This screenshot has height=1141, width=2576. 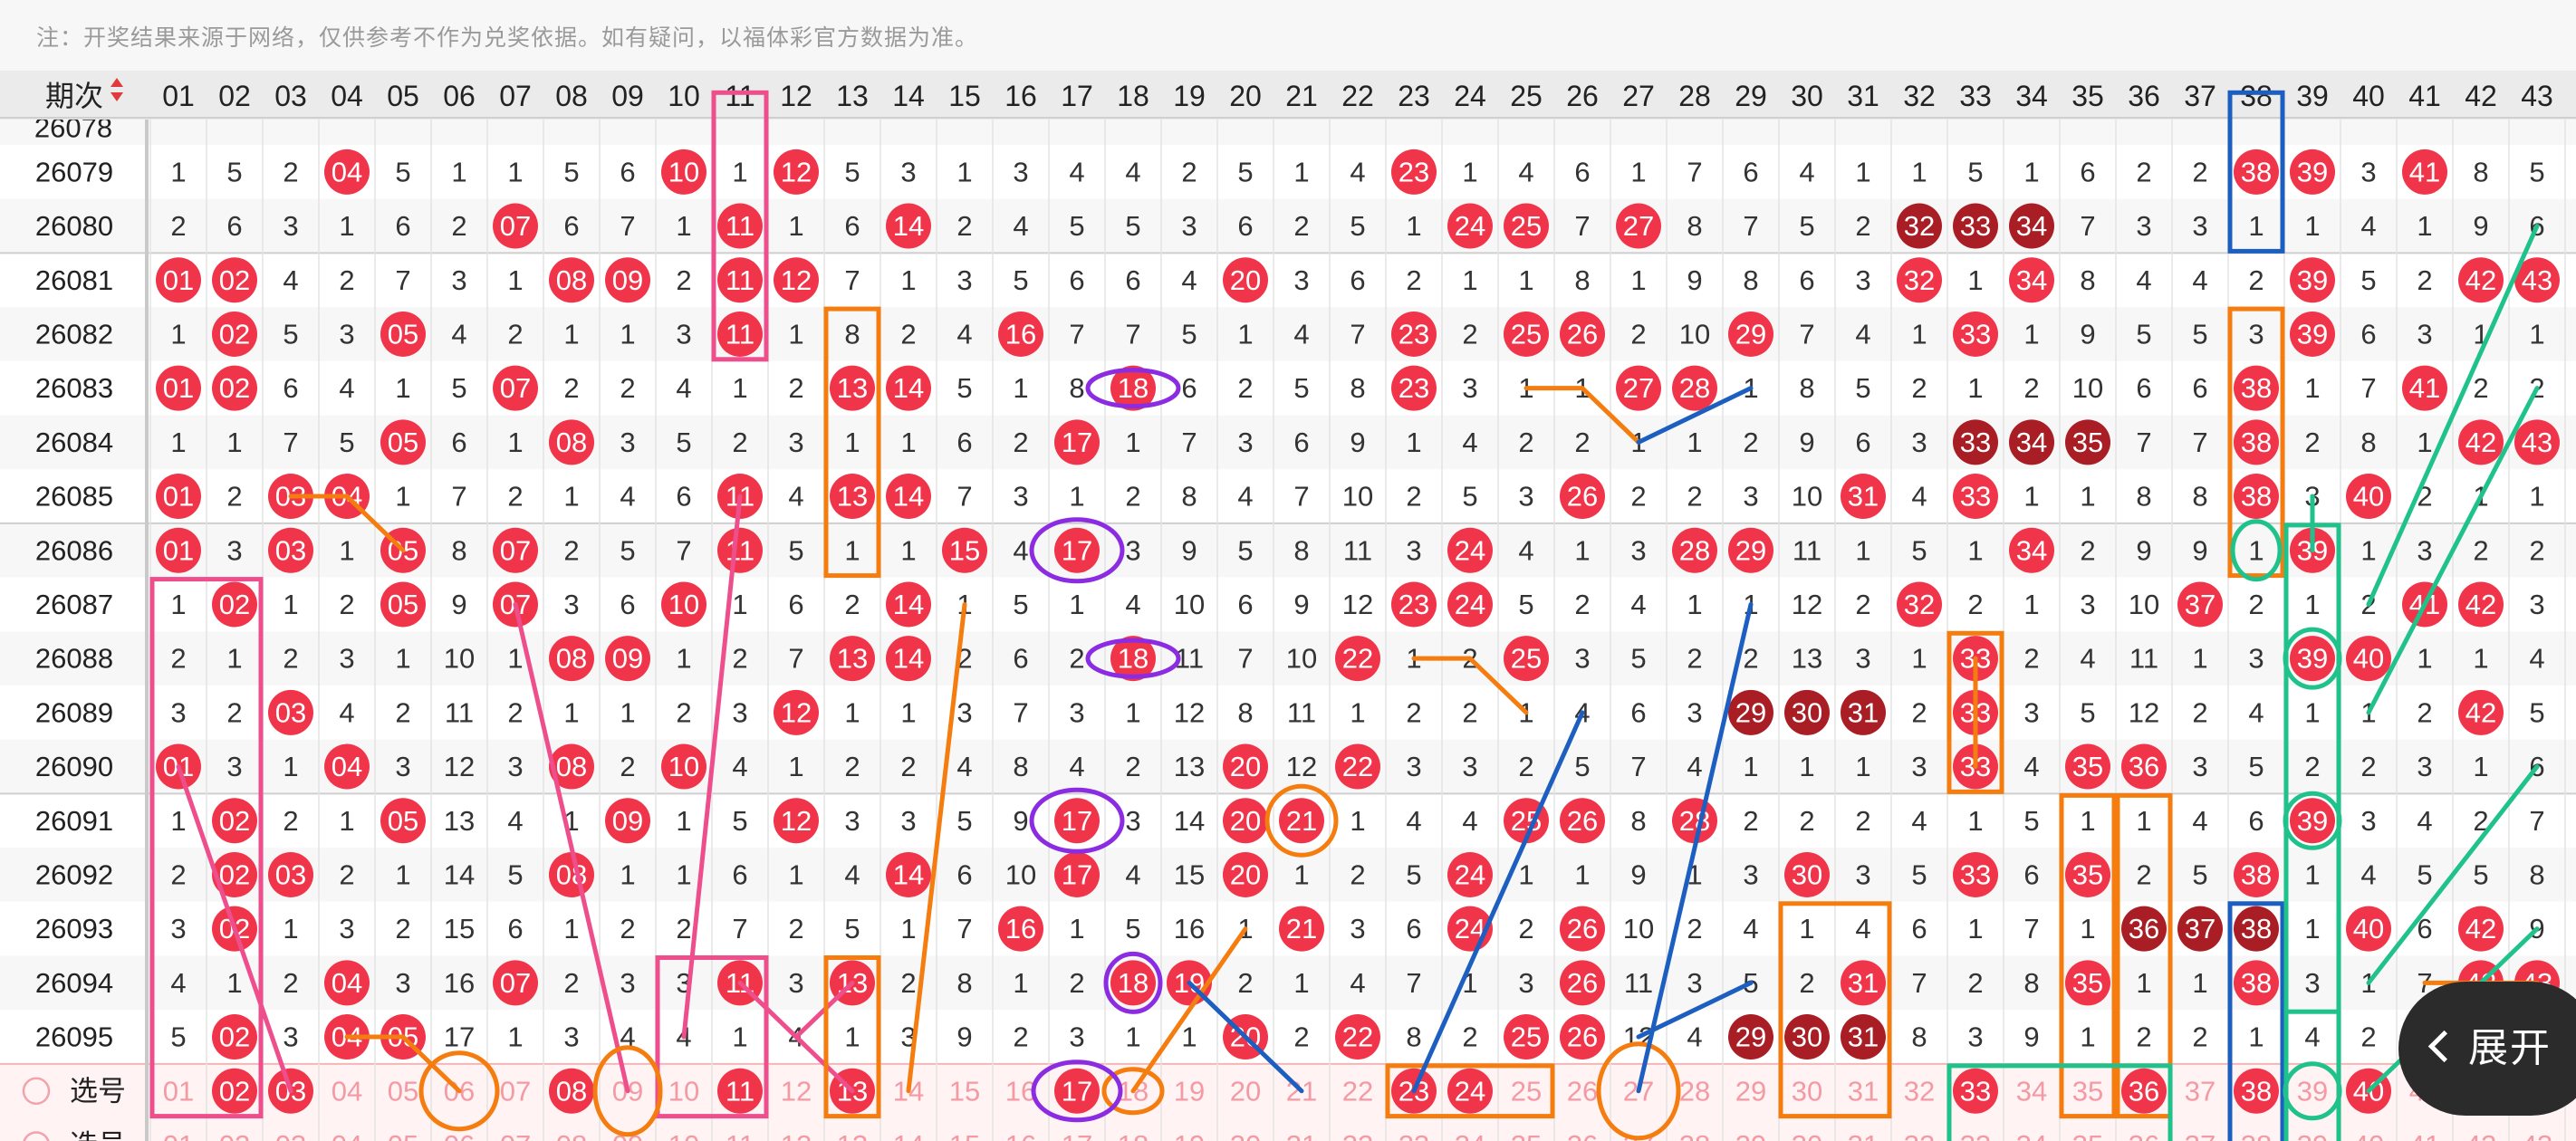 What do you see at coordinates (964, 1091) in the screenshot?
I see `select-number: 15` at bounding box center [964, 1091].